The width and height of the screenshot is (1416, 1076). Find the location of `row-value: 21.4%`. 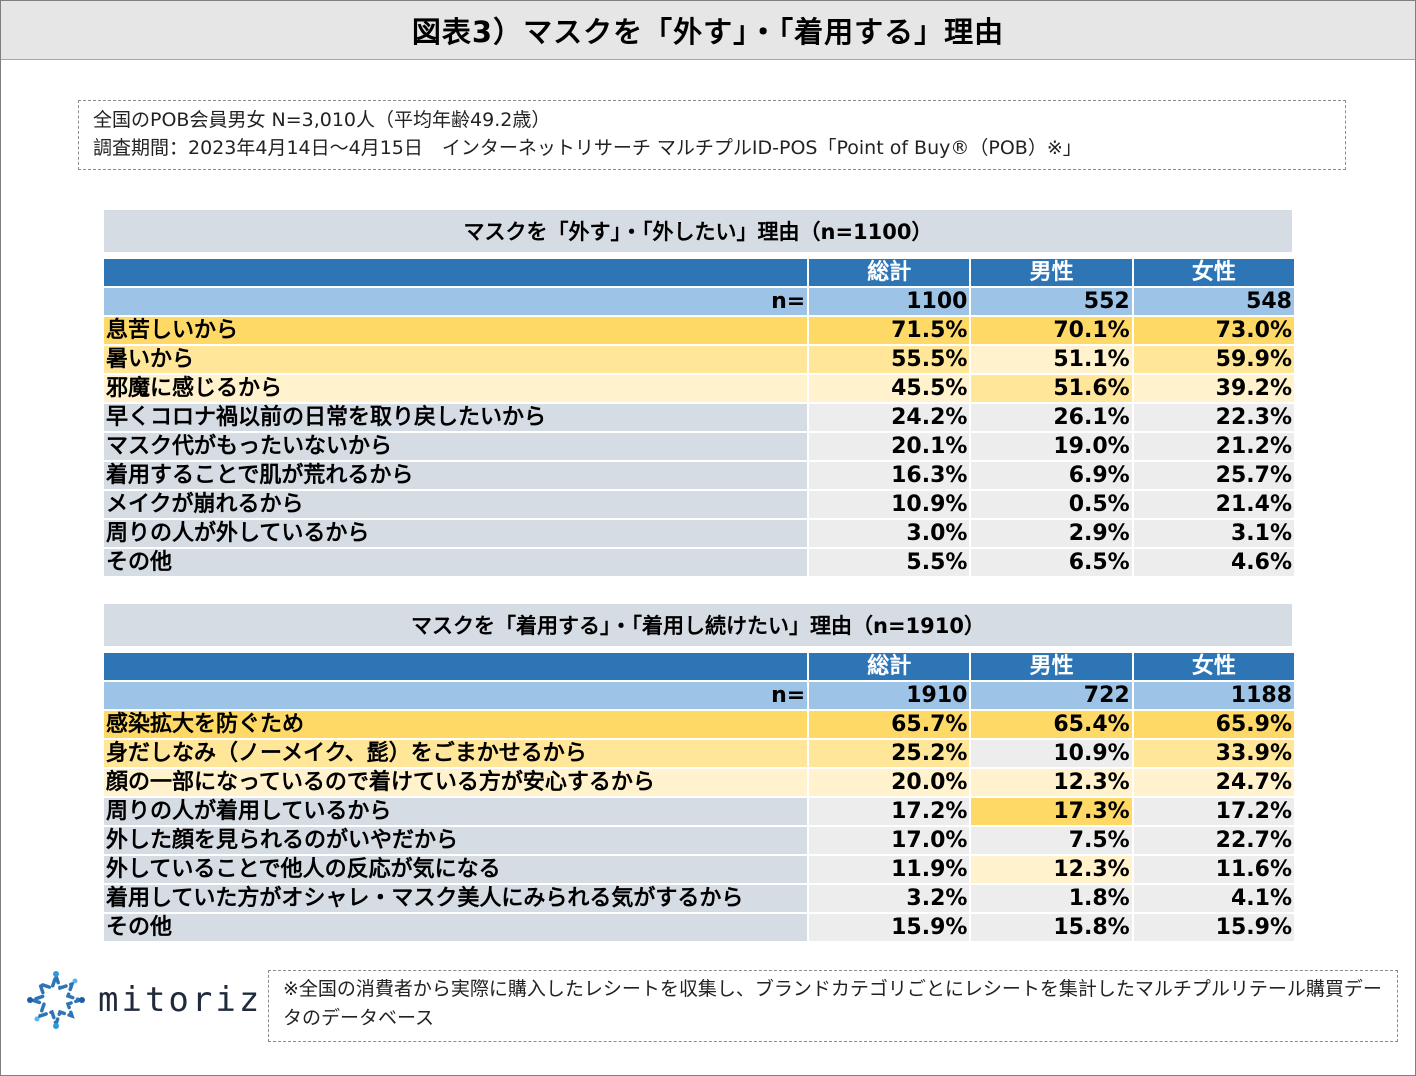

row-value: 21.4% is located at coordinates (1212, 505).